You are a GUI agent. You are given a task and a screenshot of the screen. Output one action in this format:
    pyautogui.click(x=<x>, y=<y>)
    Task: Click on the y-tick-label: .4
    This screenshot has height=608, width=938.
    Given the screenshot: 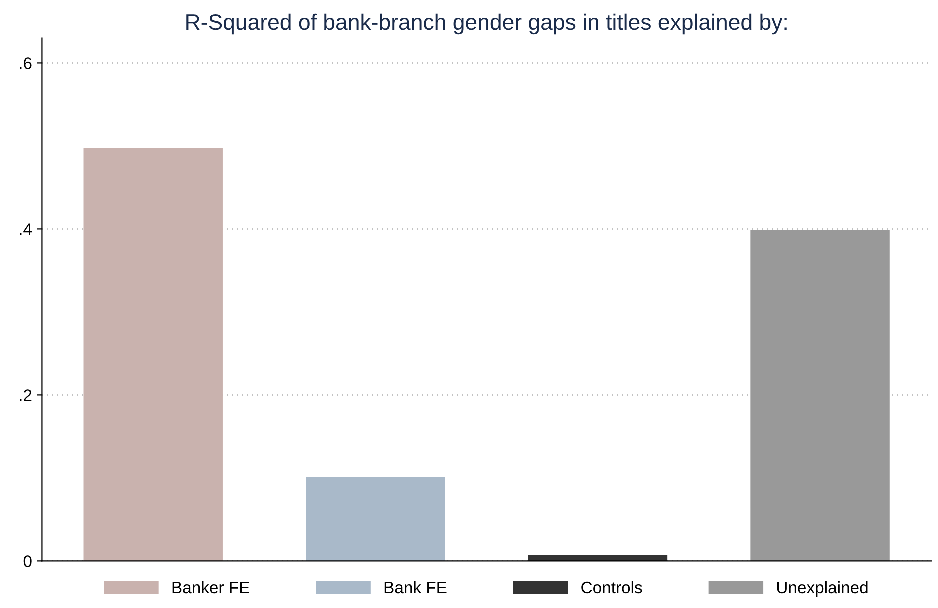 What is the action you would take?
    pyautogui.click(x=26, y=230)
    